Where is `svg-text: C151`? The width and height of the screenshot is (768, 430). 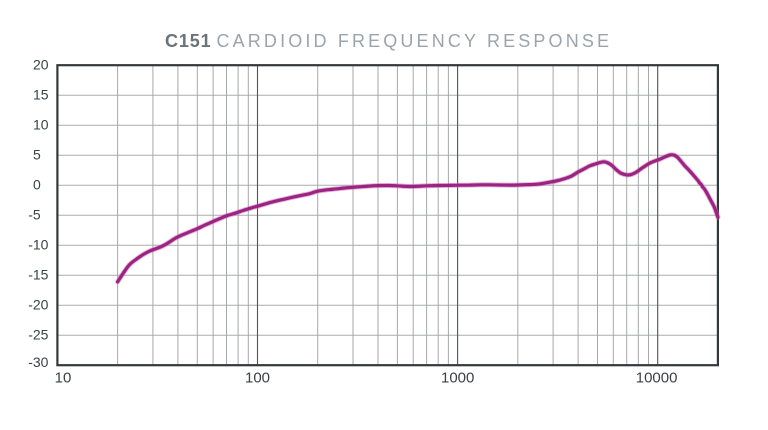 svg-text: C151 is located at coordinates (188, 41).